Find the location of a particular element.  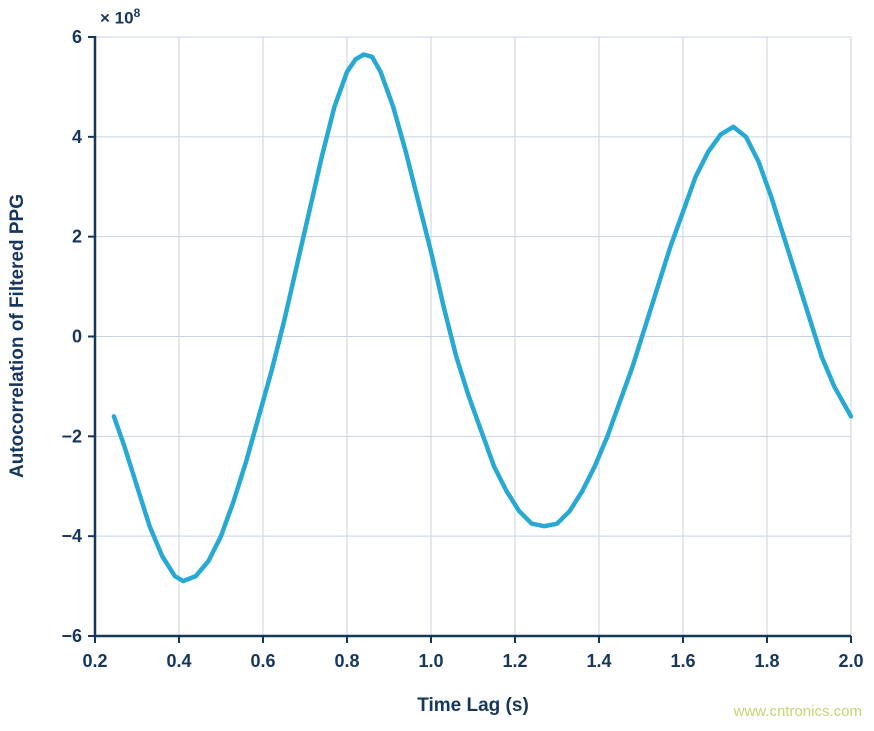

x-tick-label: 0.6 is located at coordinates (262, 661).